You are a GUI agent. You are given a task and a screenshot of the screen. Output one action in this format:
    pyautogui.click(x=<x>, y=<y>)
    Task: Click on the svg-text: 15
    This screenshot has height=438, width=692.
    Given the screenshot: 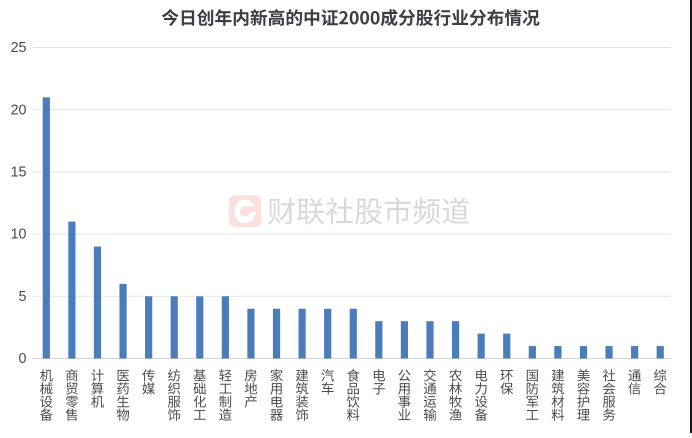 What is the action you would take?
    pyautogui.click(x=19, y=173)
    